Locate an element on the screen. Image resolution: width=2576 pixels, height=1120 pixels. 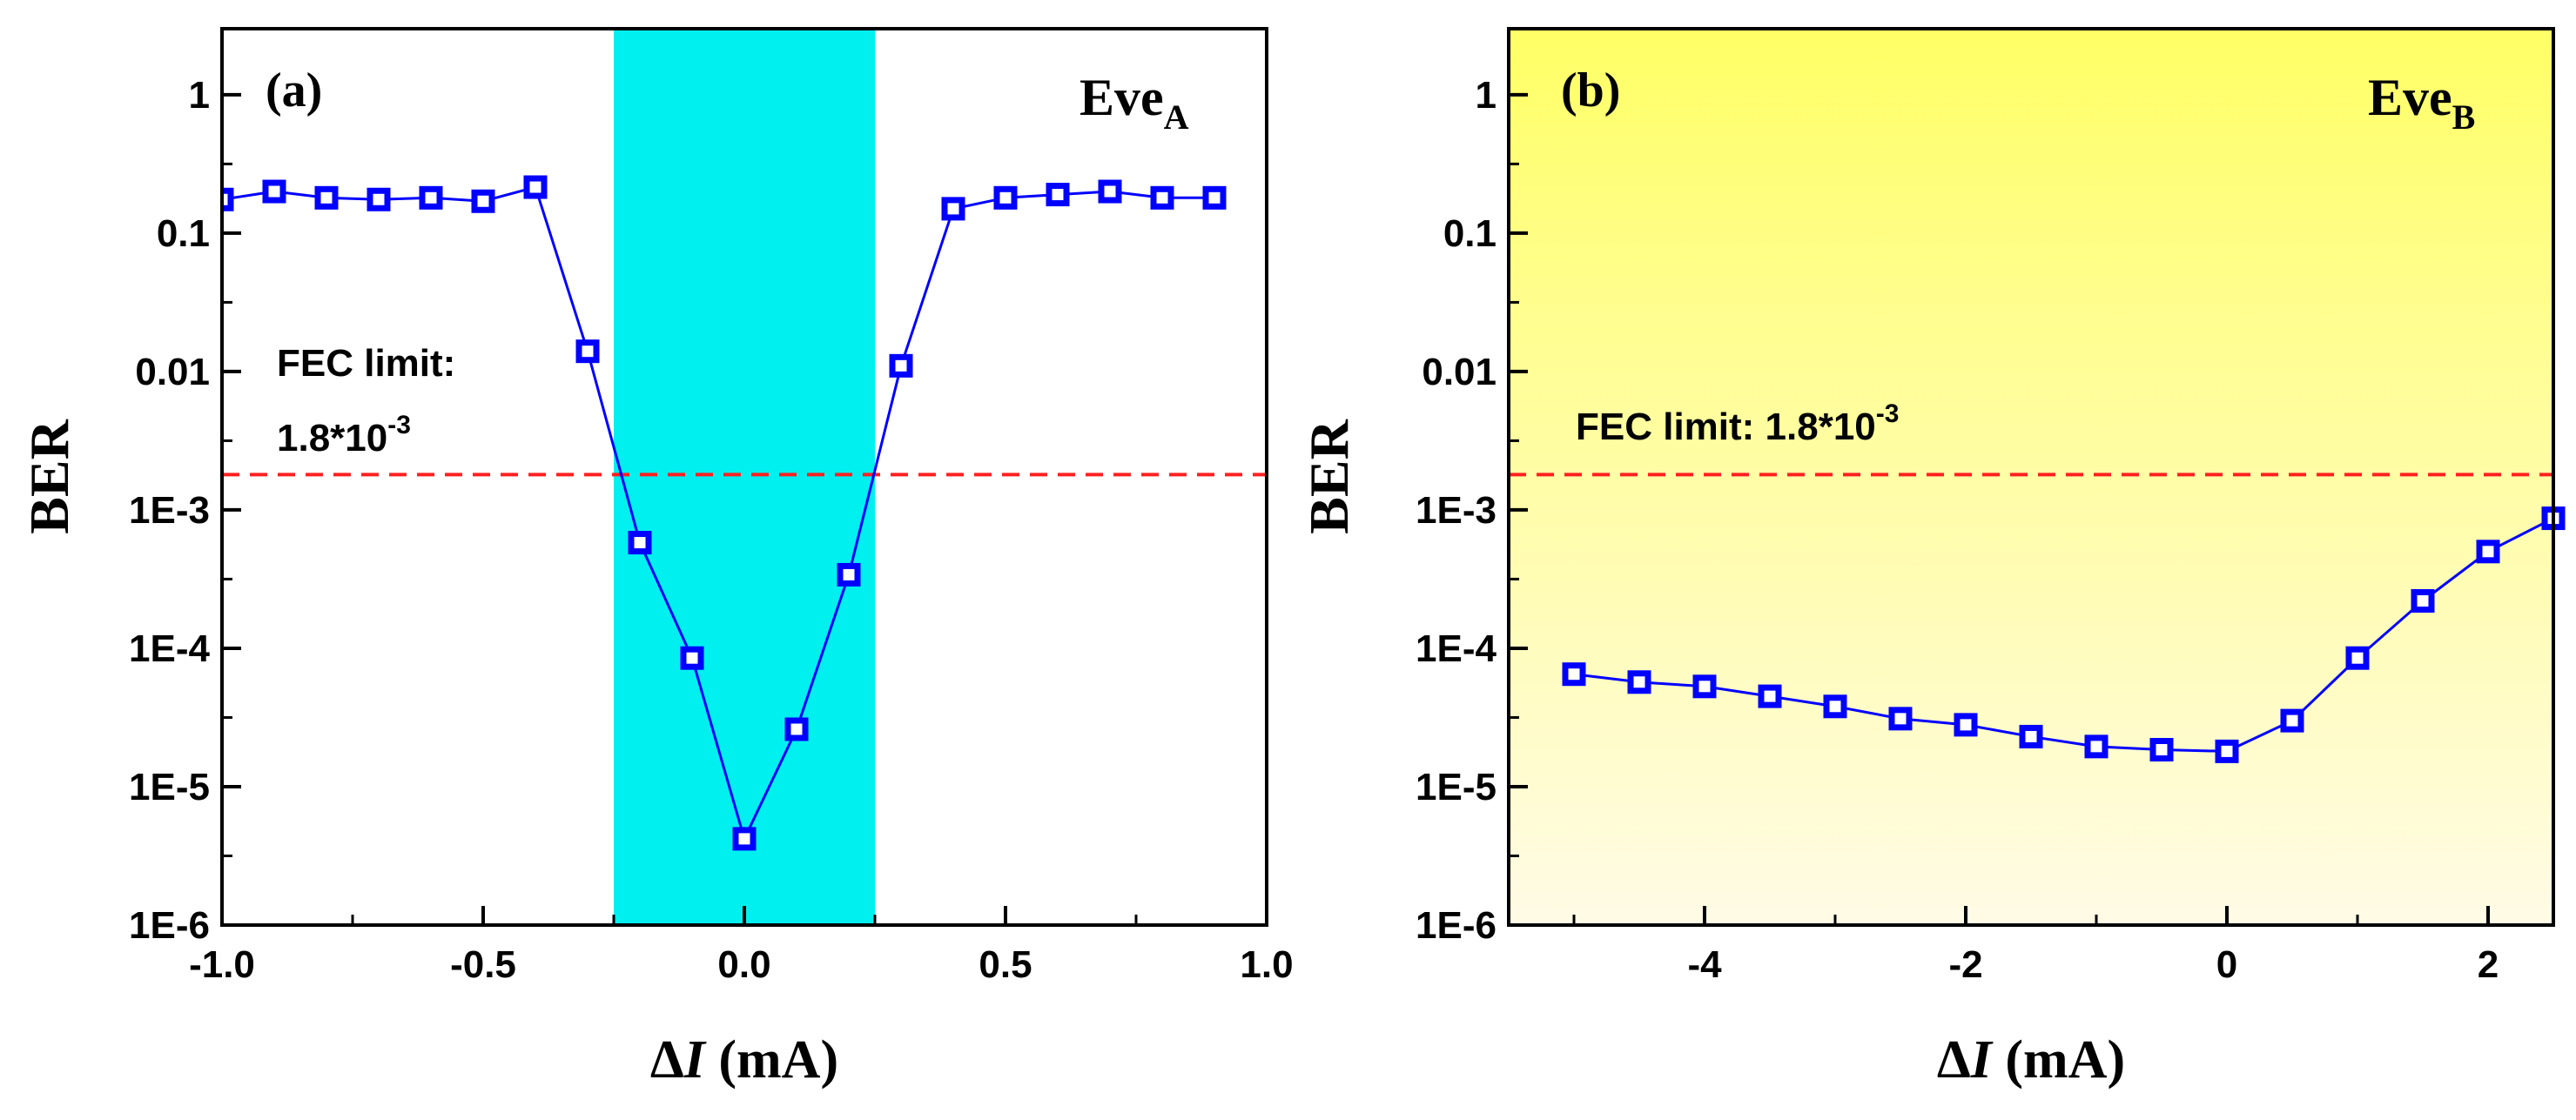
panel-b-fec-exponent: -3 is located at coordinates (1888, 413).